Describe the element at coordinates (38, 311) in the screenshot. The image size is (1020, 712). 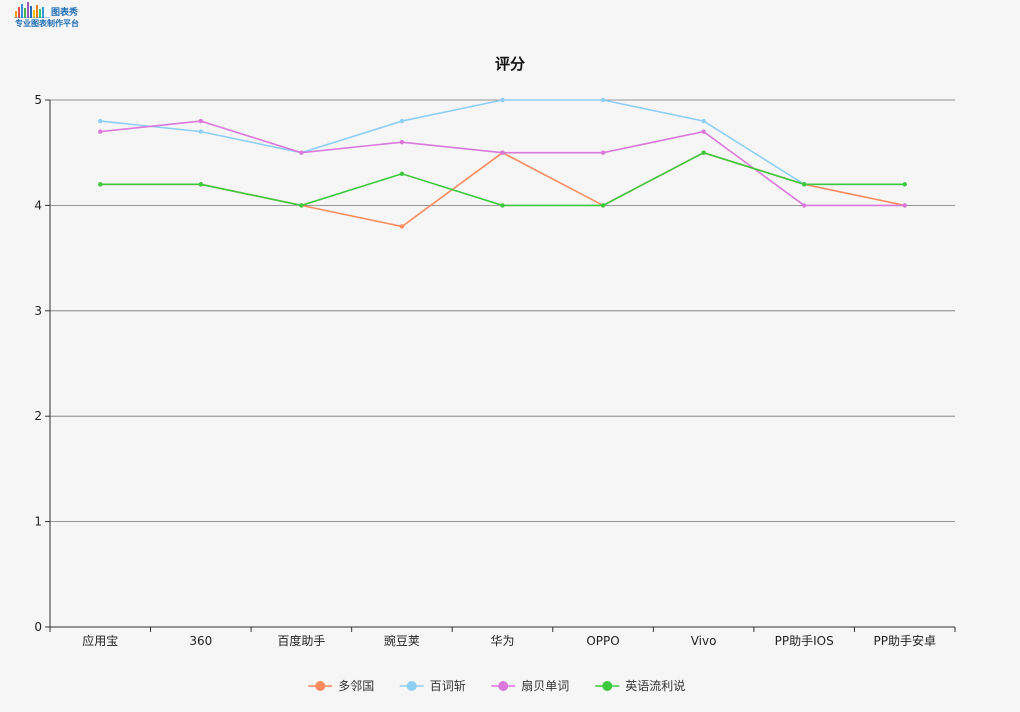
I see `y-tick-label: 3` at that location.